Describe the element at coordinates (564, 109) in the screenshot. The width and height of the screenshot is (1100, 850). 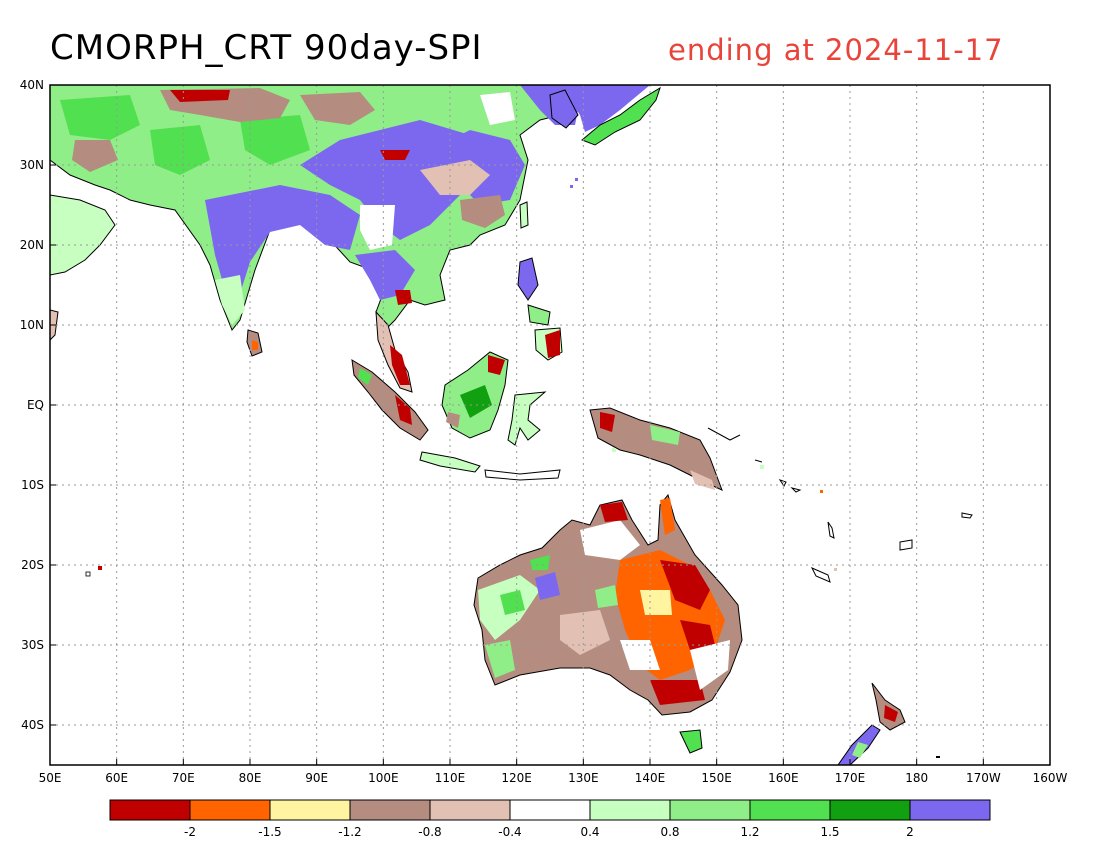
I see `land-korea` at that location.